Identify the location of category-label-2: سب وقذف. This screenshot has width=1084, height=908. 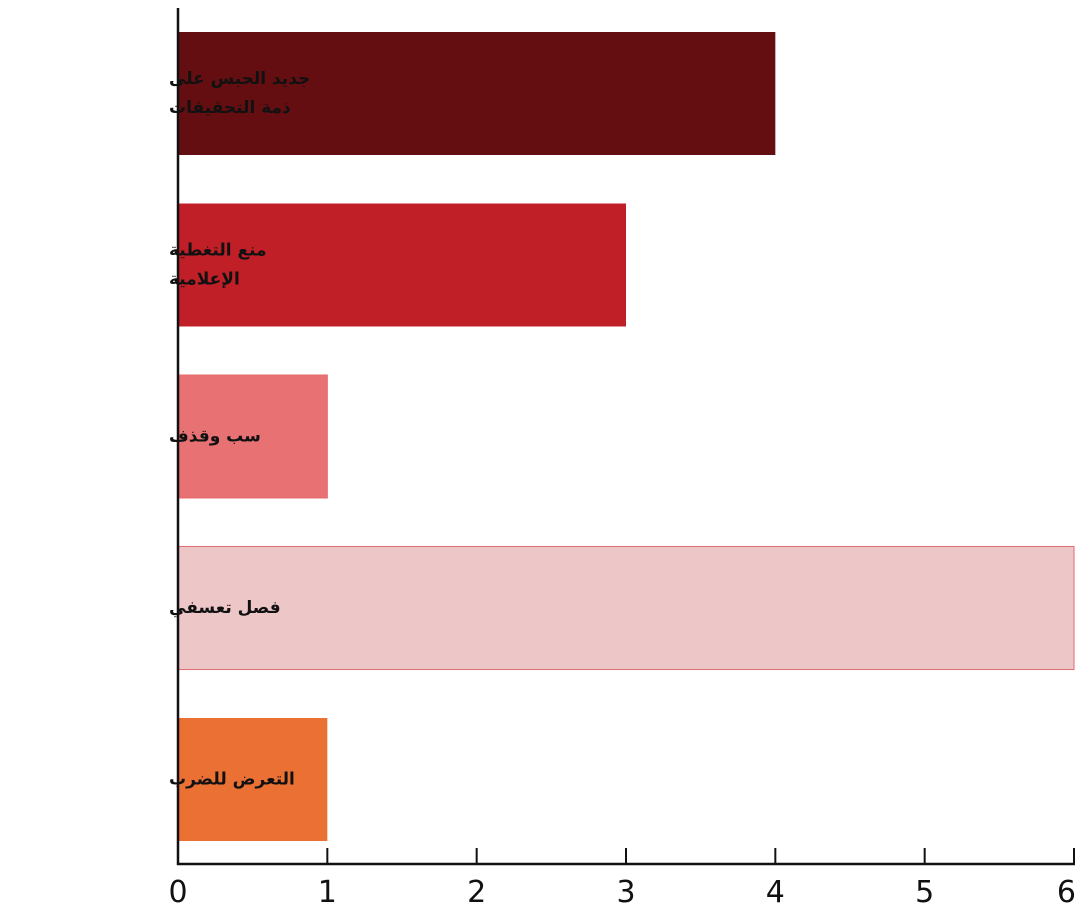
(215, 437).